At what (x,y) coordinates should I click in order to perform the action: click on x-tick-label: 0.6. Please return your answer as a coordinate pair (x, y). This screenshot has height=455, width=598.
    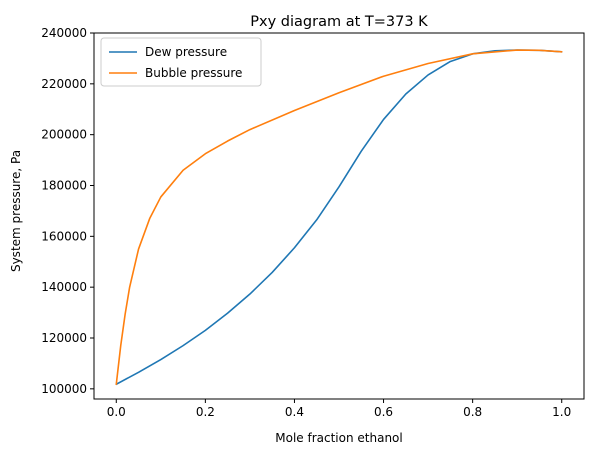
    Looking at the image, I should click on (383, 412).